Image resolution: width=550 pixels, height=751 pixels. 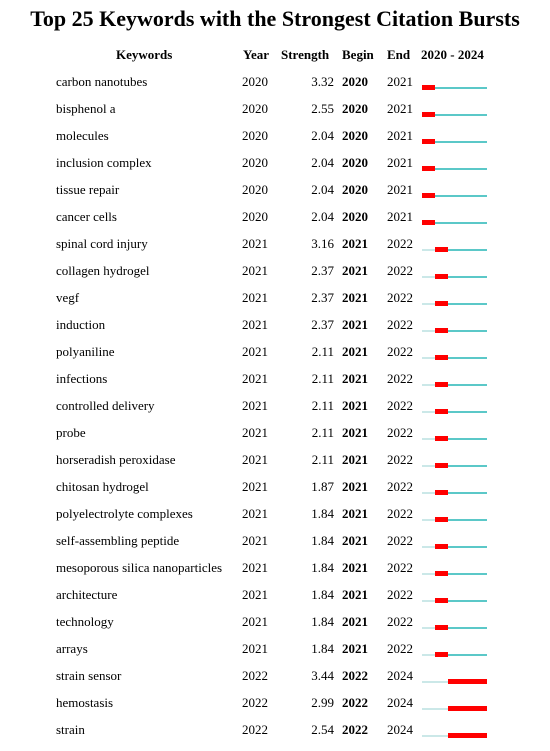 What do you see at coordinates (305, 54) in the screenshot?
I see `header-strength: Strength` at bounding box center [305, 54].